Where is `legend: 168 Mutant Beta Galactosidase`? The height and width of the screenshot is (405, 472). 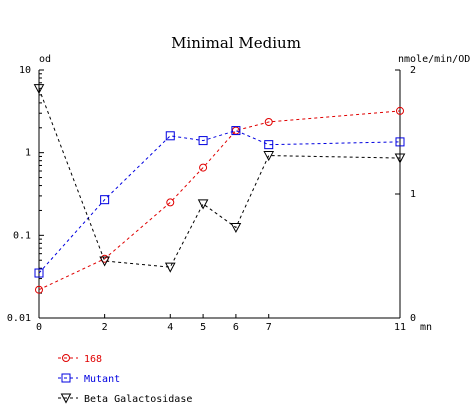
legend: 168 Mutant Beta Galactosidase is located at coordinates (125, 379).